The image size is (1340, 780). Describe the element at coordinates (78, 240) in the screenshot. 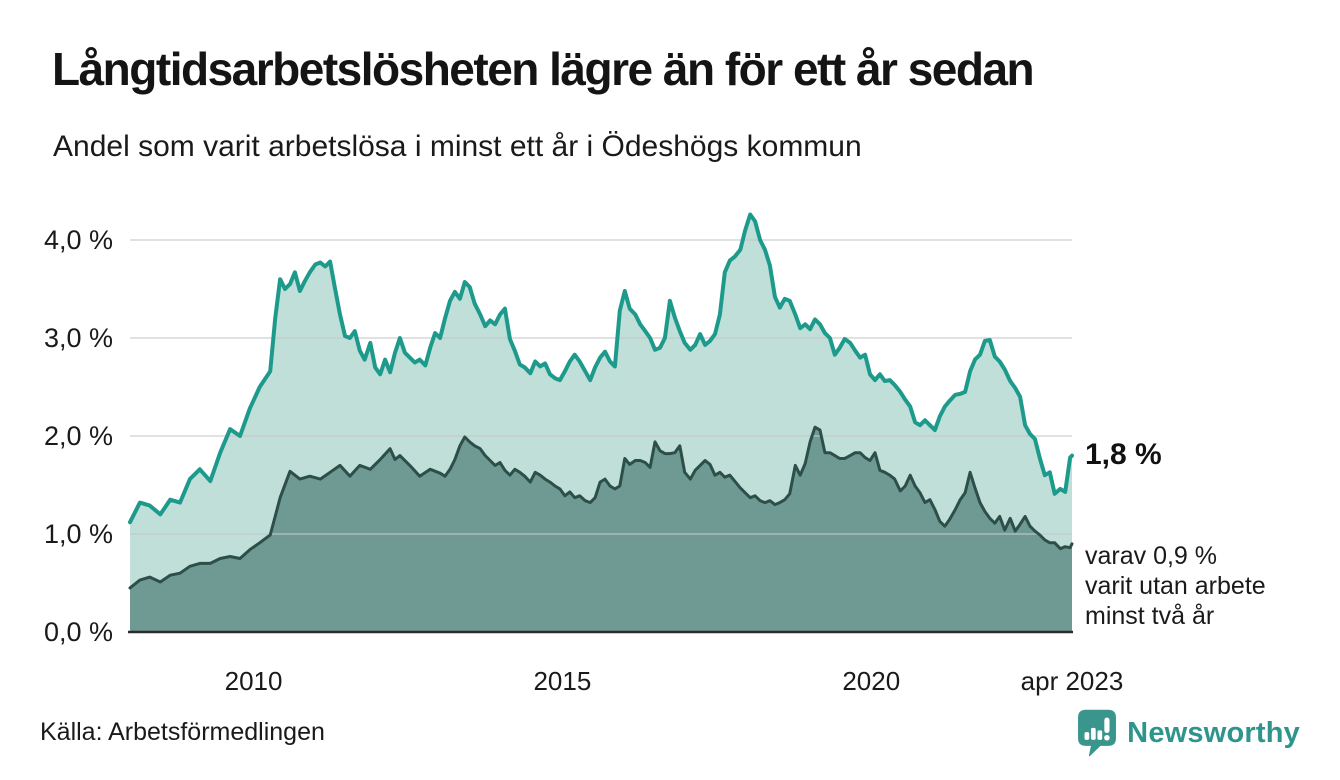

I see `y-tick-label: 4,0 %` at that location.